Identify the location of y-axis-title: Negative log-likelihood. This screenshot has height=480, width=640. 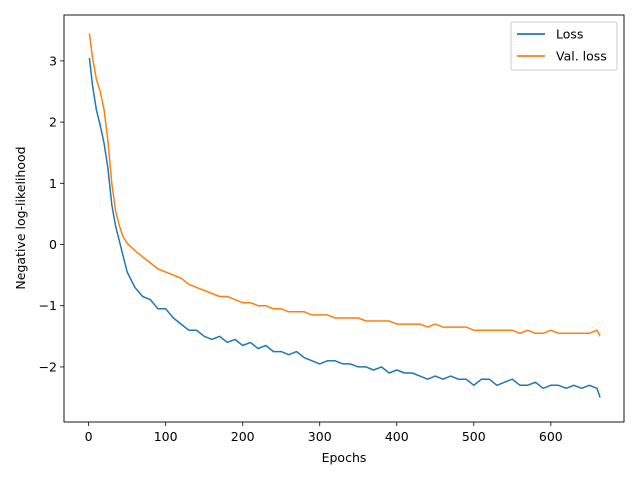
(20, 217).